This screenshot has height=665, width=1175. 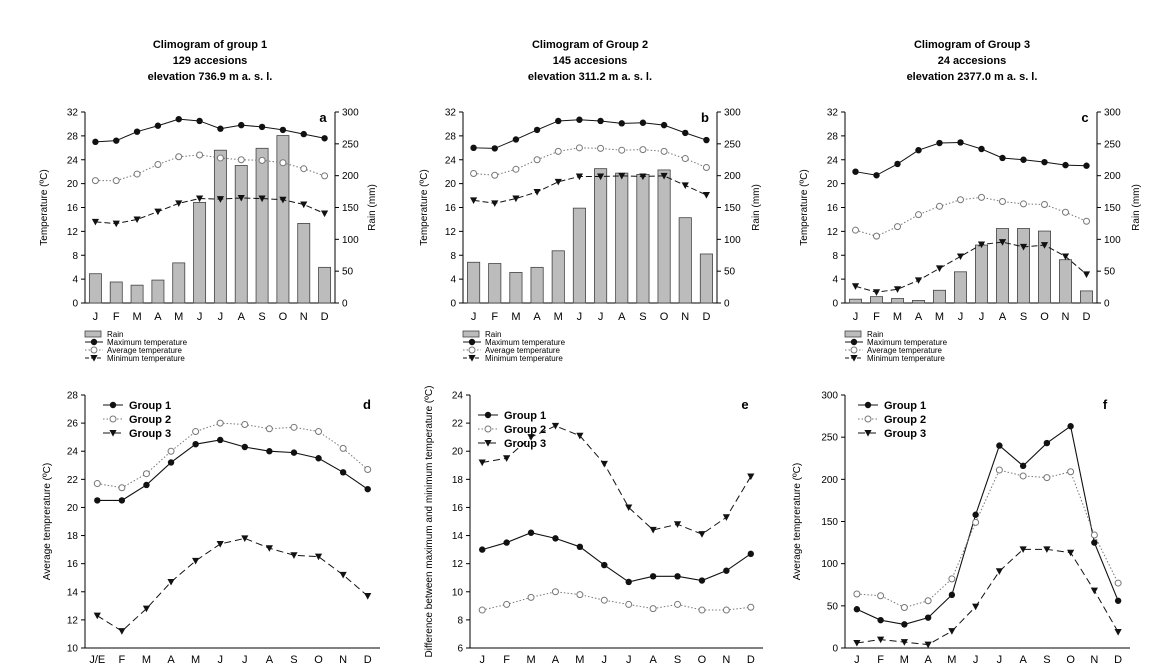 What do you see at coordinates (744, 404) in the screenshot?
I see `panel-label: e` at bounding box center [744, 404].